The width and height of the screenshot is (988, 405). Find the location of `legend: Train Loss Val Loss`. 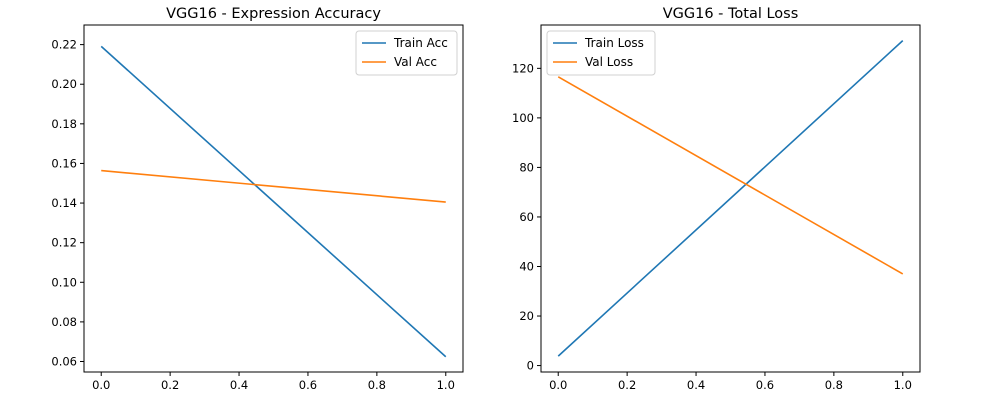

legend: Train Loss Val Loss is located at coordinates (601, 53).